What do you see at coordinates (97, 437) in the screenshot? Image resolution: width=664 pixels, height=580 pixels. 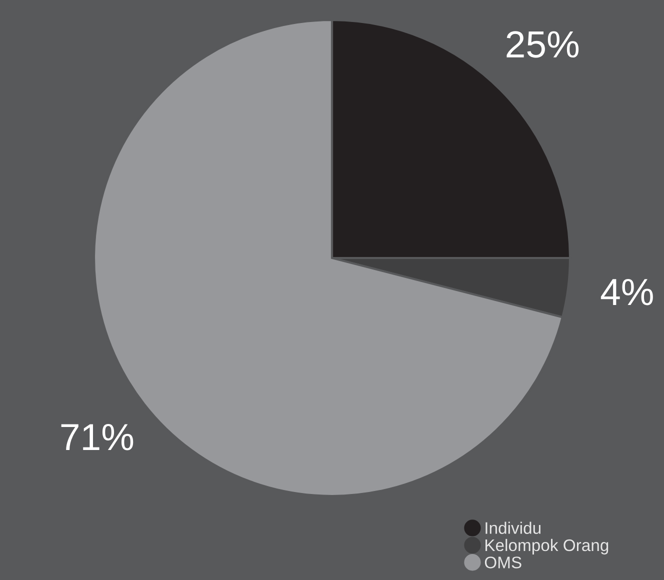 I see `data-label: 71%` at bounding box center [97, 437].